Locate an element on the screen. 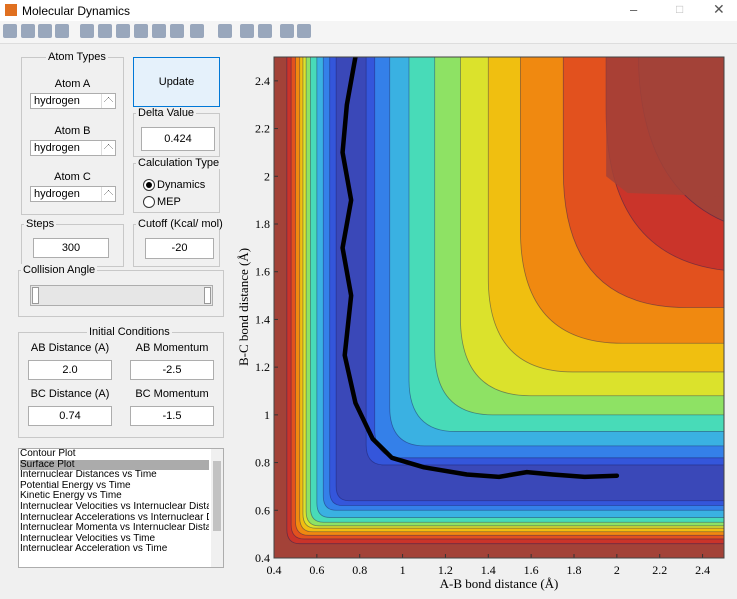 The image size is (737, 599). panel-title: Steps is located at coordinates (40, 224).